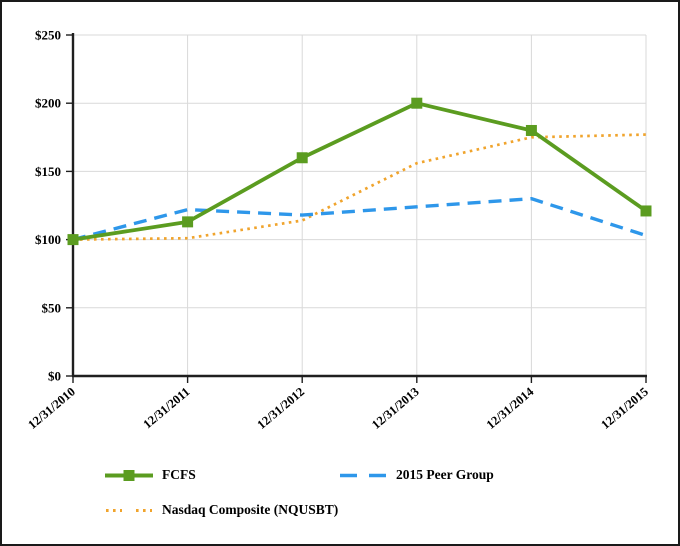 The width and height of the screenshot is (680, 546). Describe the element at coordinates (48, 35) in the screenshot. I see `y-tick-label: $250` at that location.